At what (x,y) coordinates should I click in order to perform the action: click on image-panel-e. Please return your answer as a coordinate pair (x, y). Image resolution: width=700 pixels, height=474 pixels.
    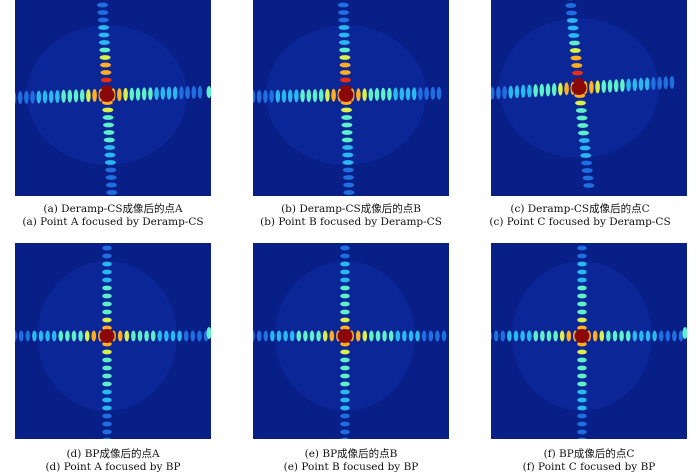
    Looking at the image, I should click on (351, 341).